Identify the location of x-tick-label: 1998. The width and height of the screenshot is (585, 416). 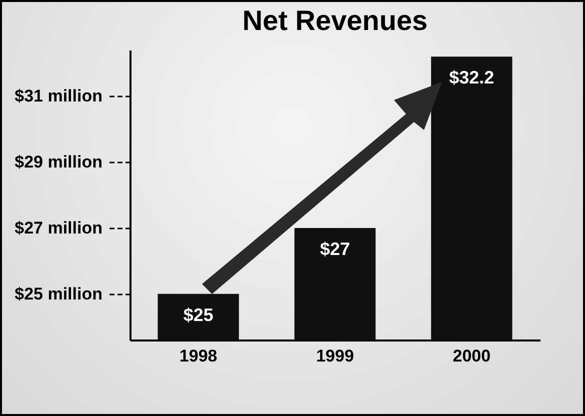
(198, 356).